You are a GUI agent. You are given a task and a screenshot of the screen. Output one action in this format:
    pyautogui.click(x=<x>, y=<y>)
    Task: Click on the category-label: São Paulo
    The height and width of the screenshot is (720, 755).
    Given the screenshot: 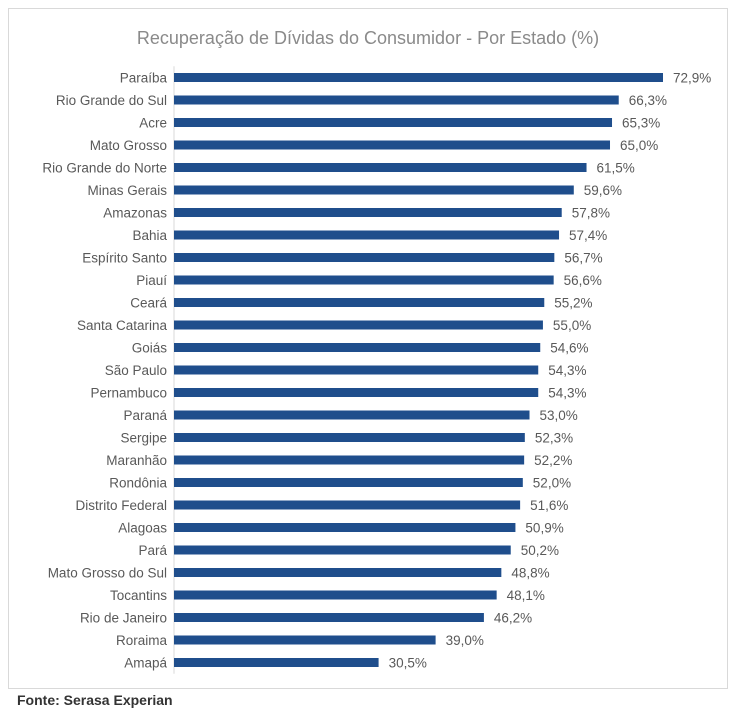 What is the action you would take?
    pyautogui.click(x=136, y=370)
    